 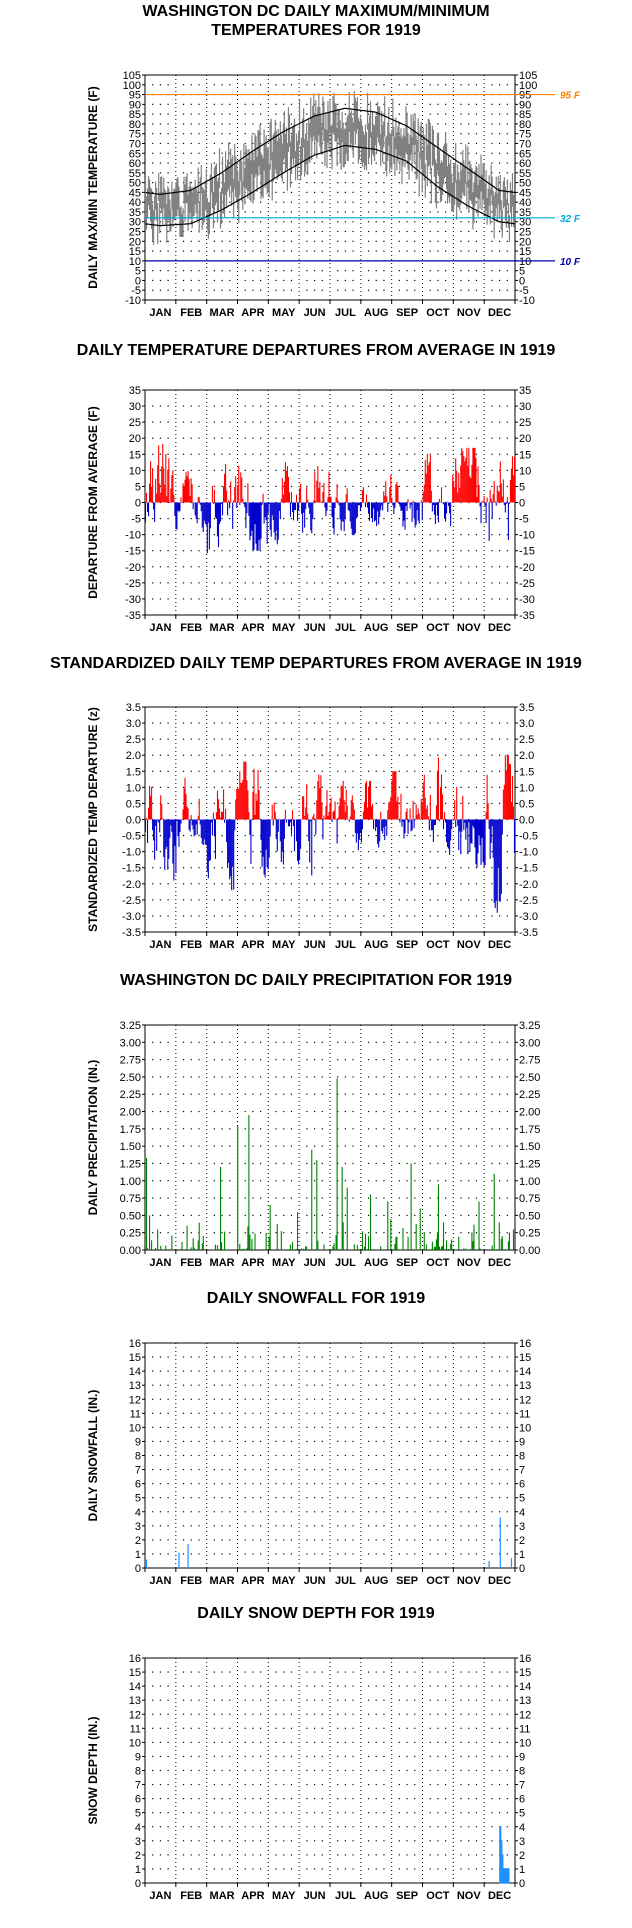 What do you see at coordinates (130, 1251) in the screenshot?
I see `y-tick-label-left: 0.00` at bounding box center [130, 1251].